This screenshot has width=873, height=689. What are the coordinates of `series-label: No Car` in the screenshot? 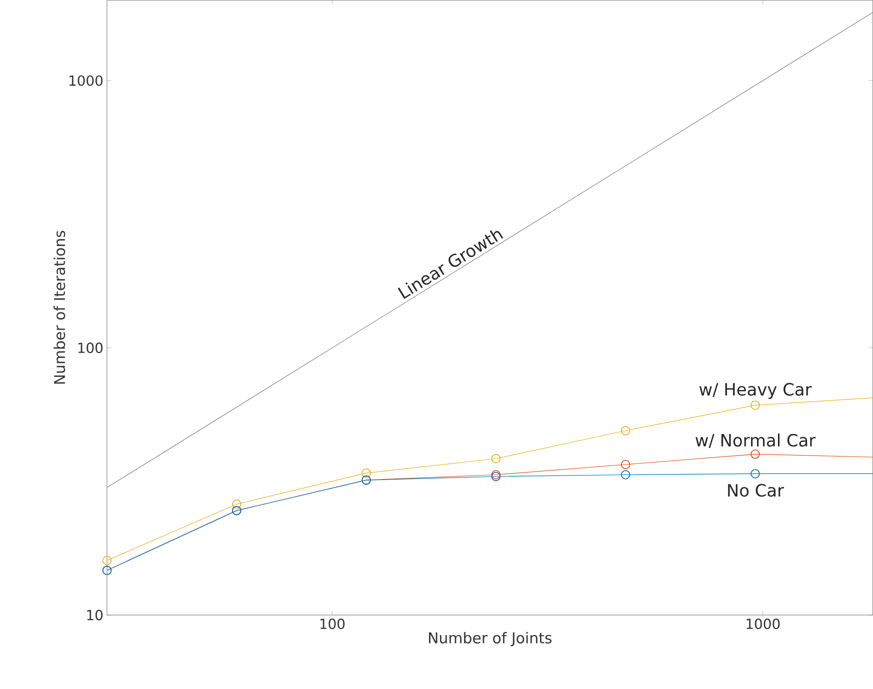 It's located at (756, 490).